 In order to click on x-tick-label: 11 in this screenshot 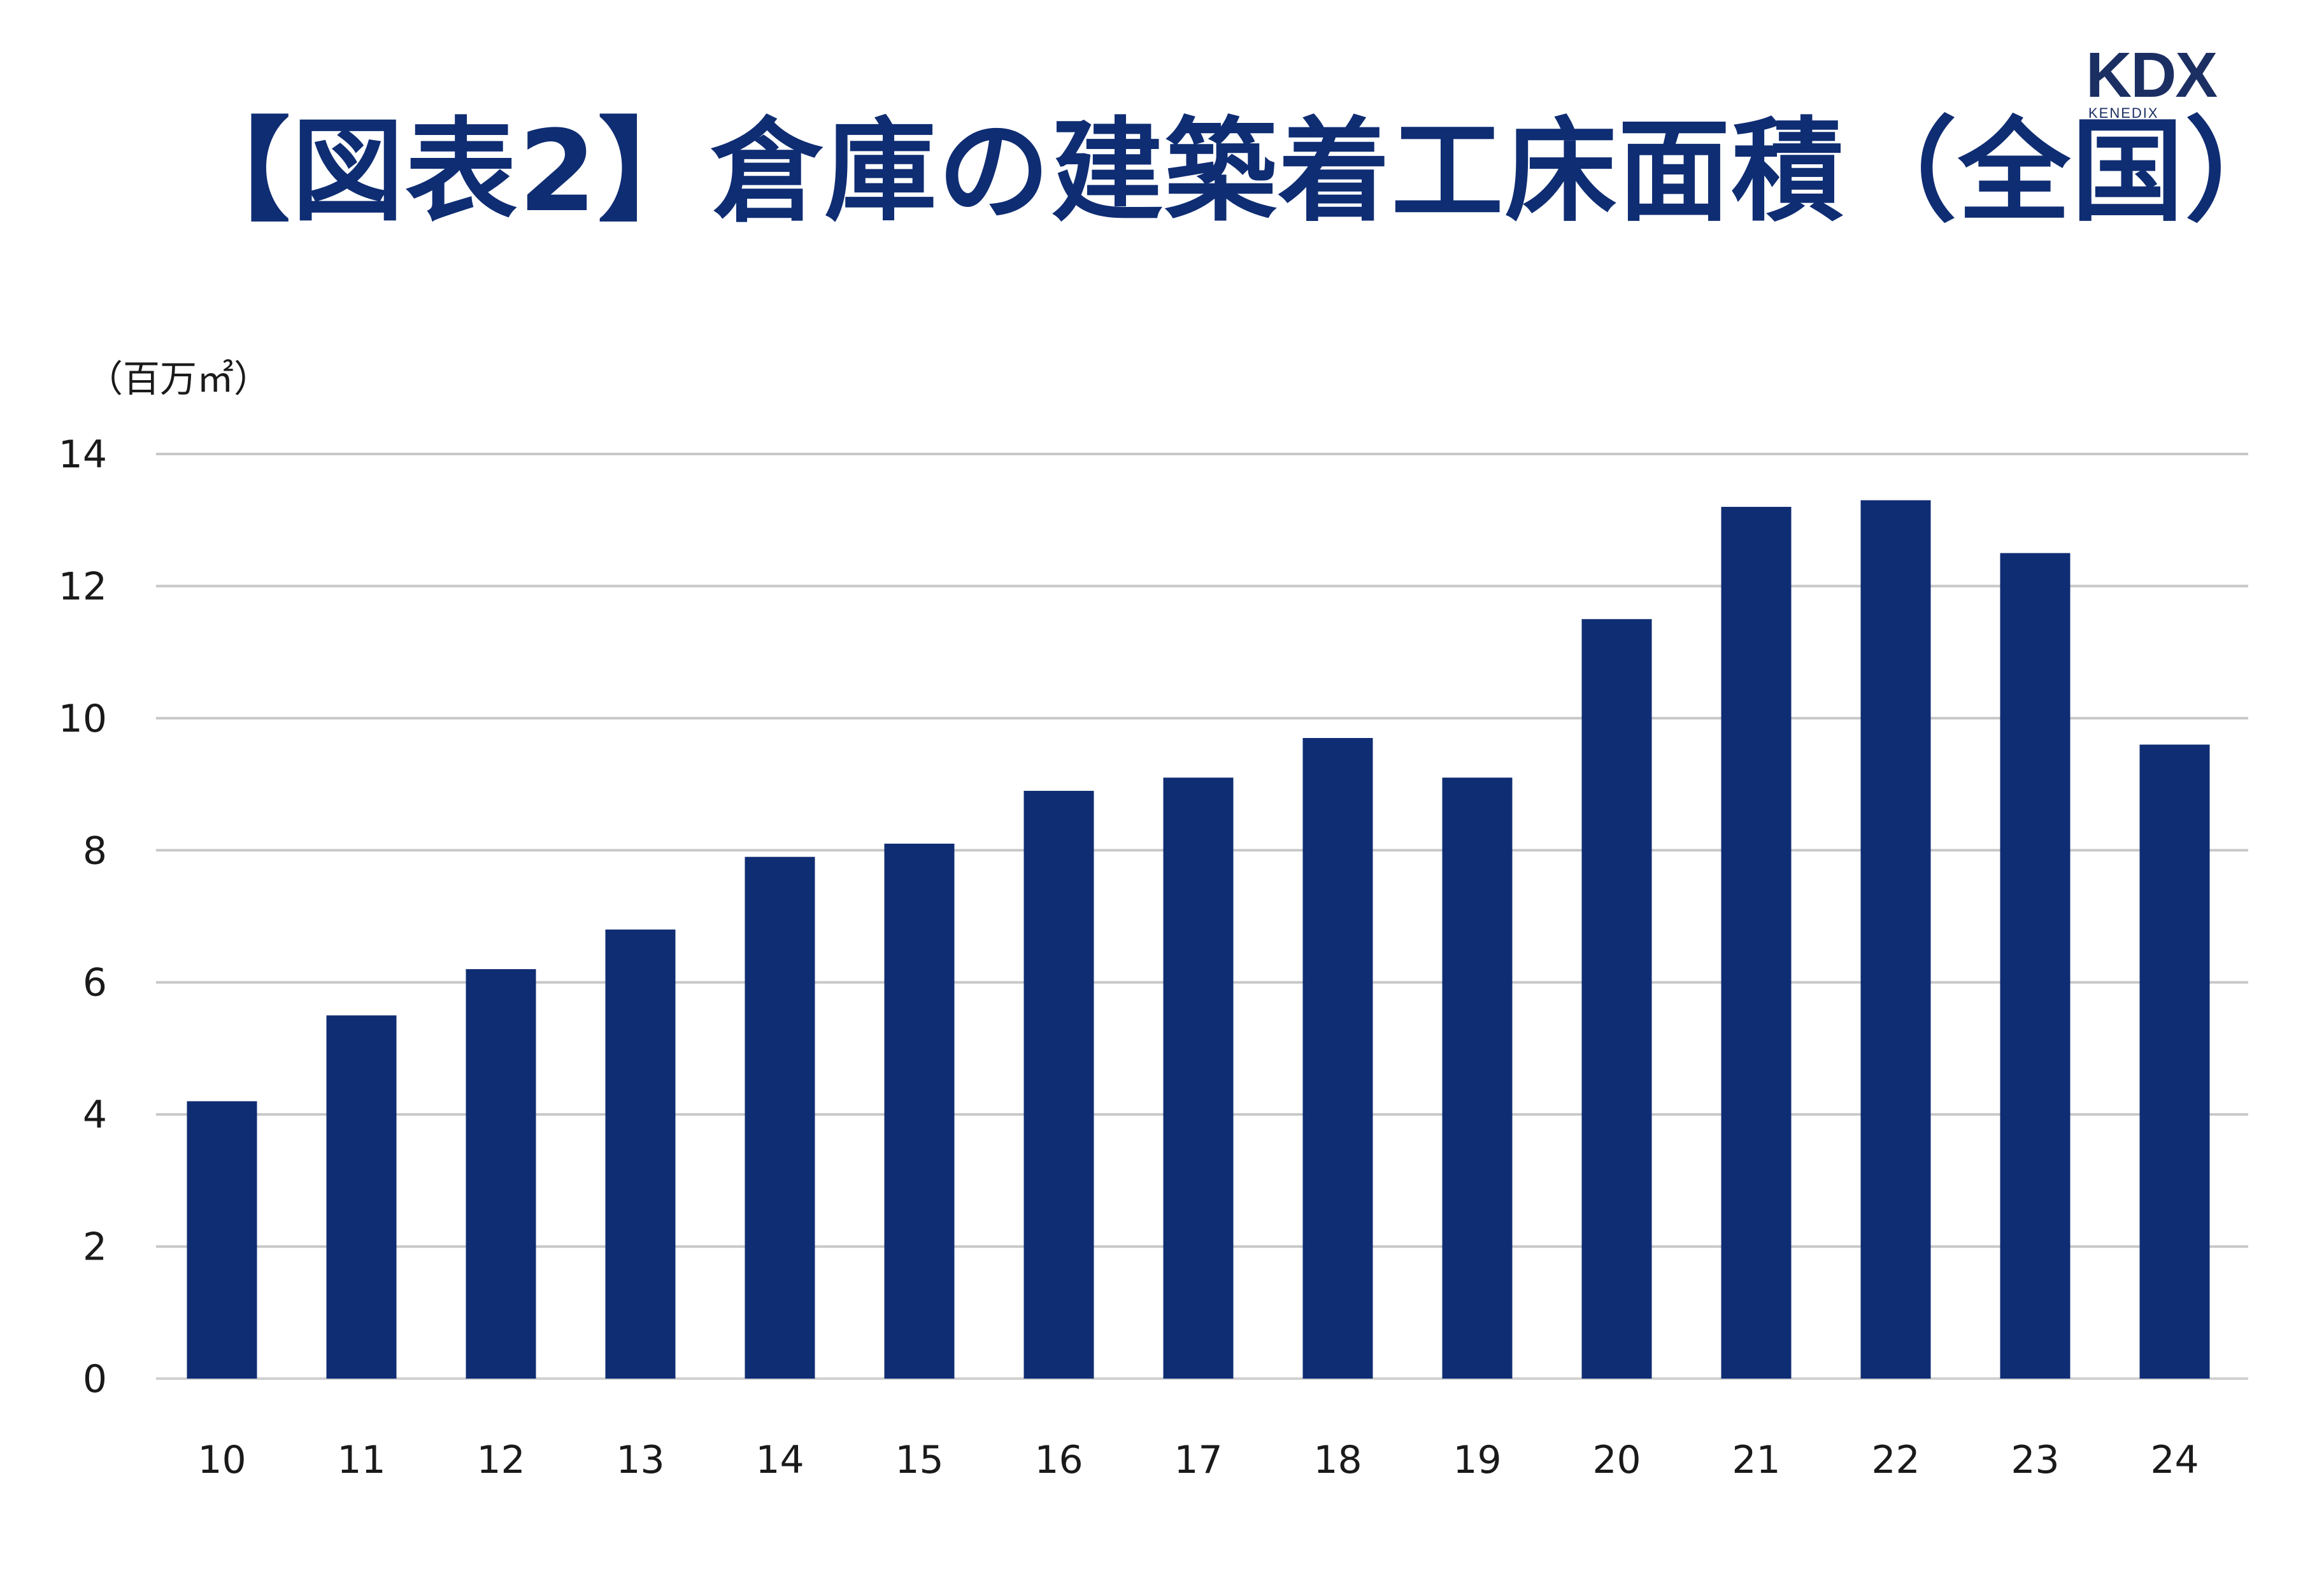, I will do `click(361, 1460)`.